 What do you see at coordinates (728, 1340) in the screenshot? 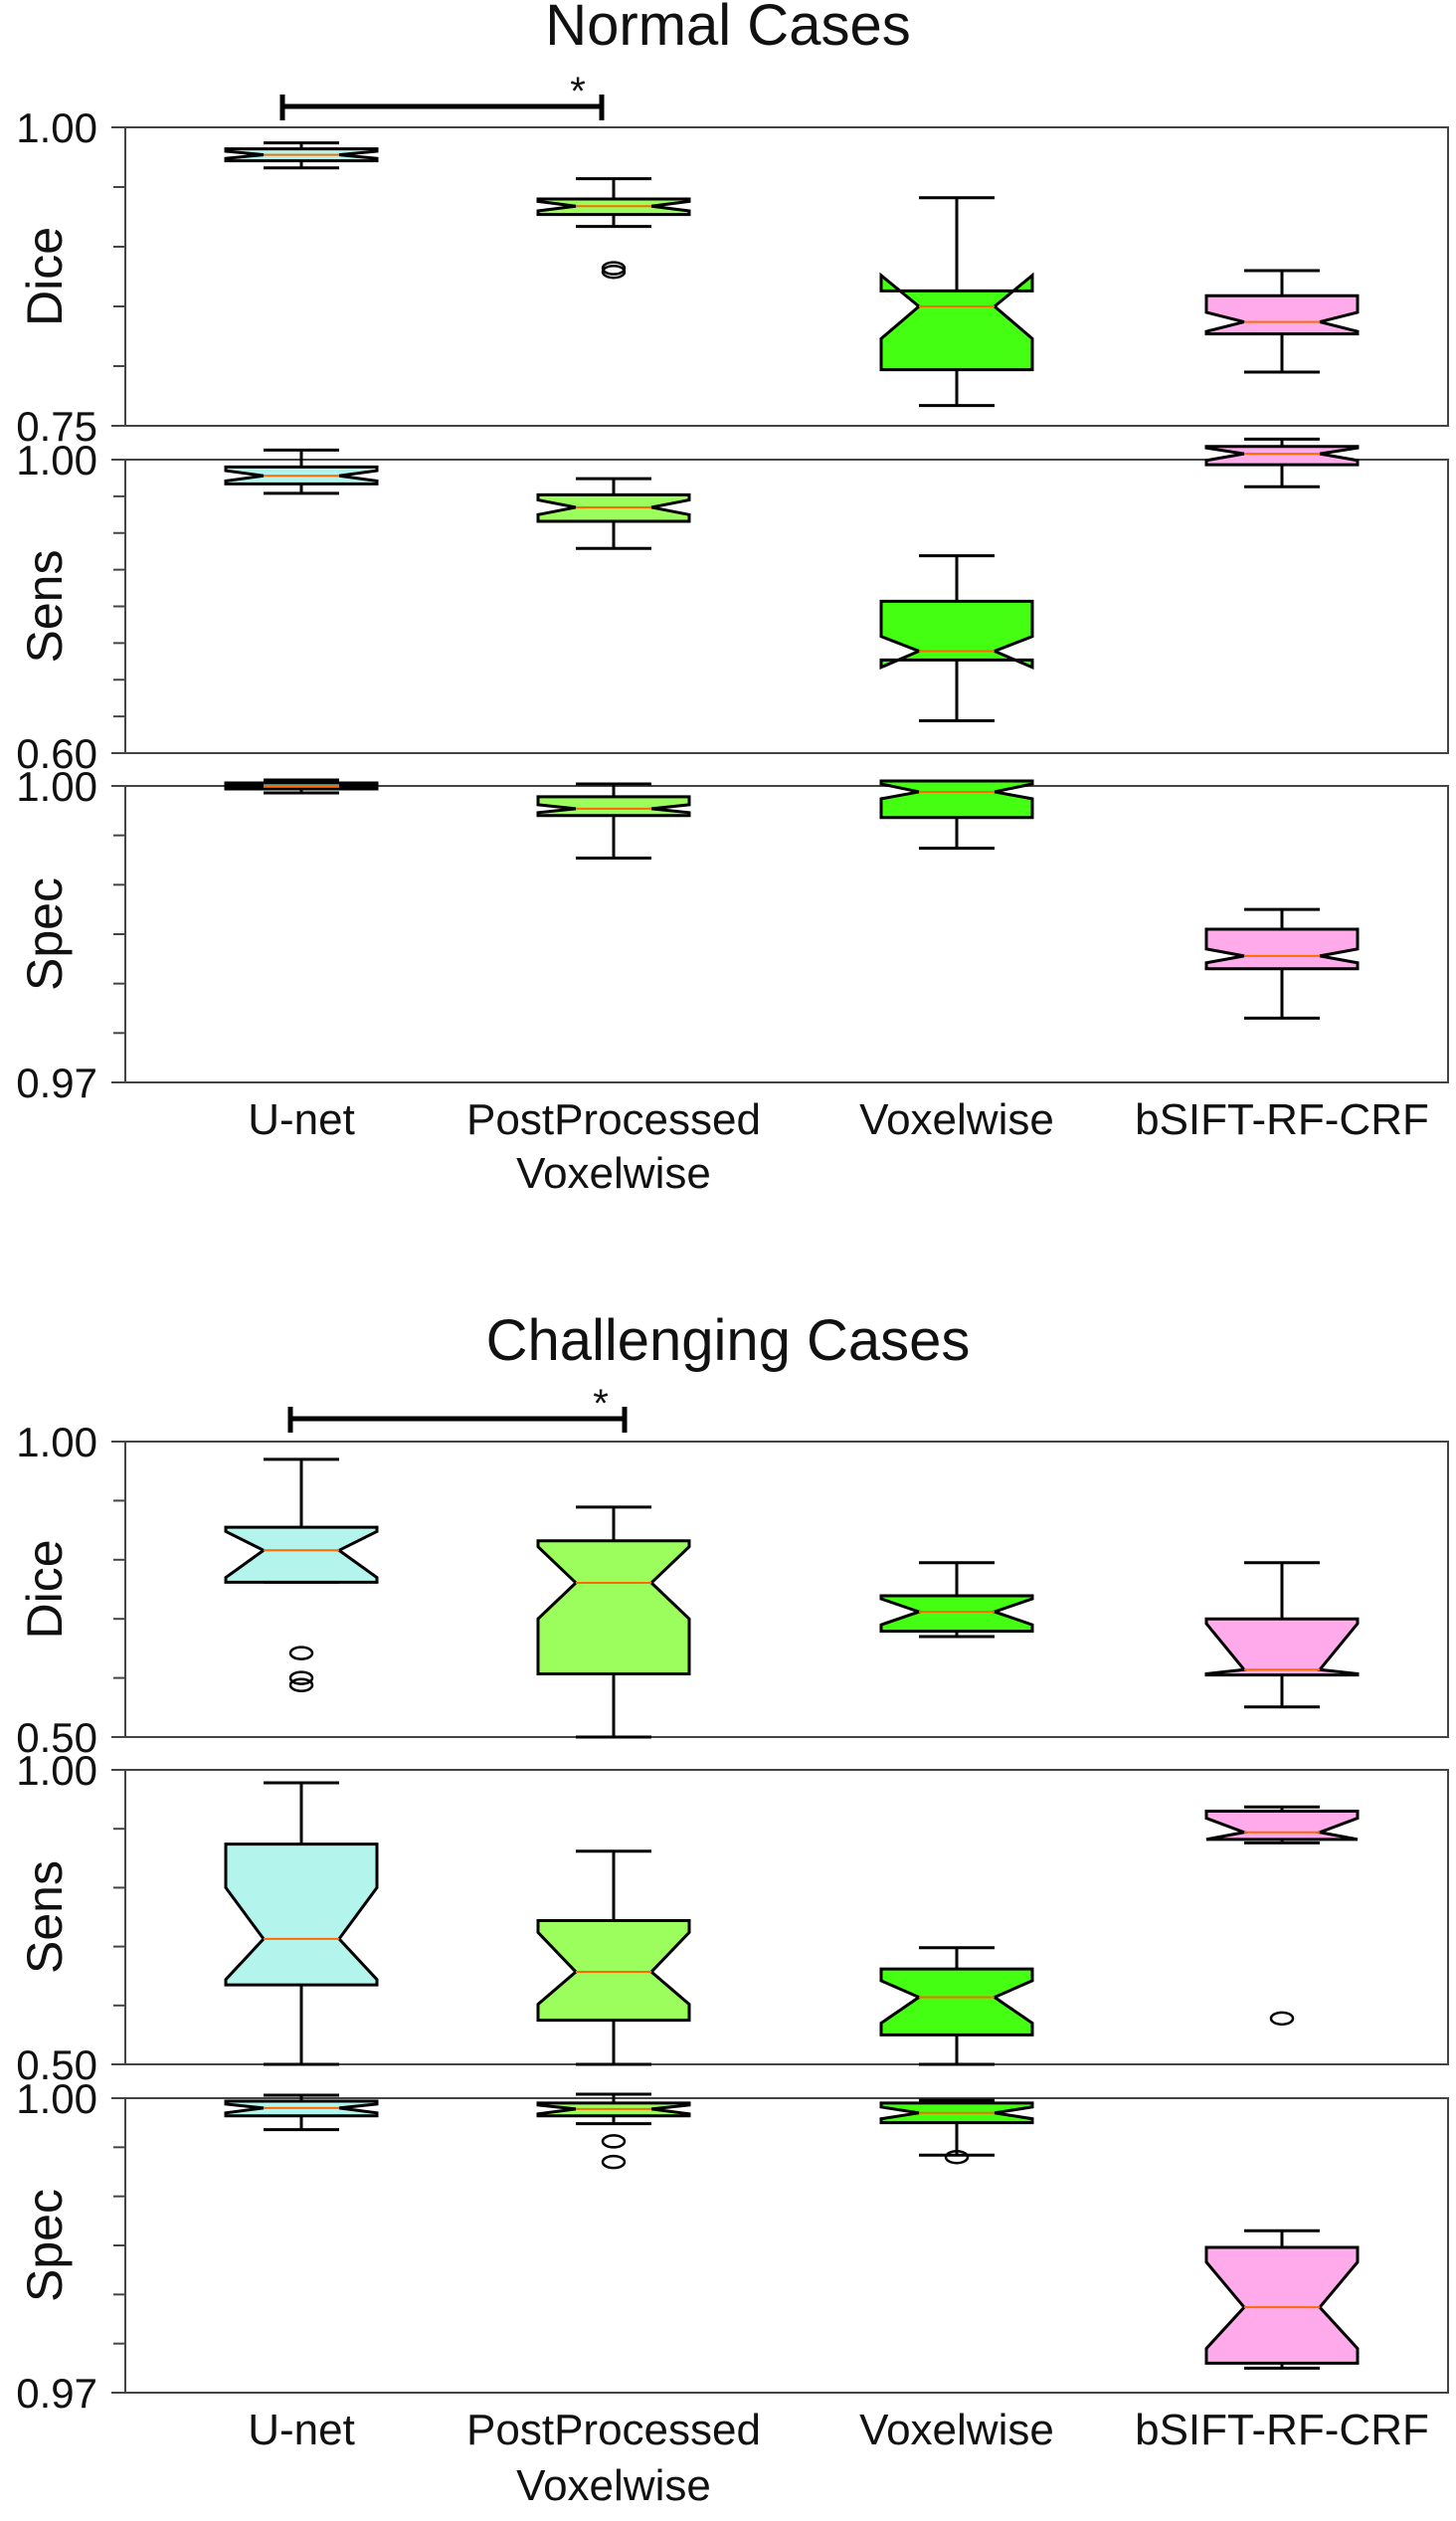
I see `chart-title: Challenging Cases` at bounding box center [728, 1340].